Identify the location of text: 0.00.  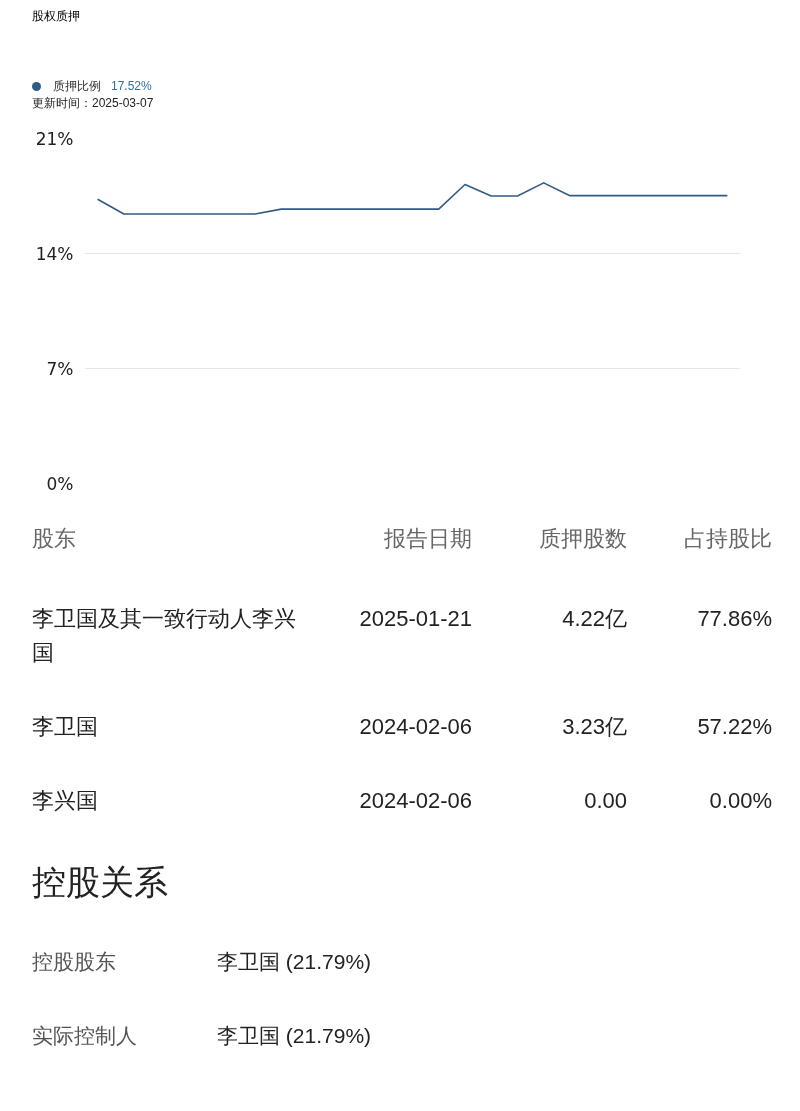
(605, 801).